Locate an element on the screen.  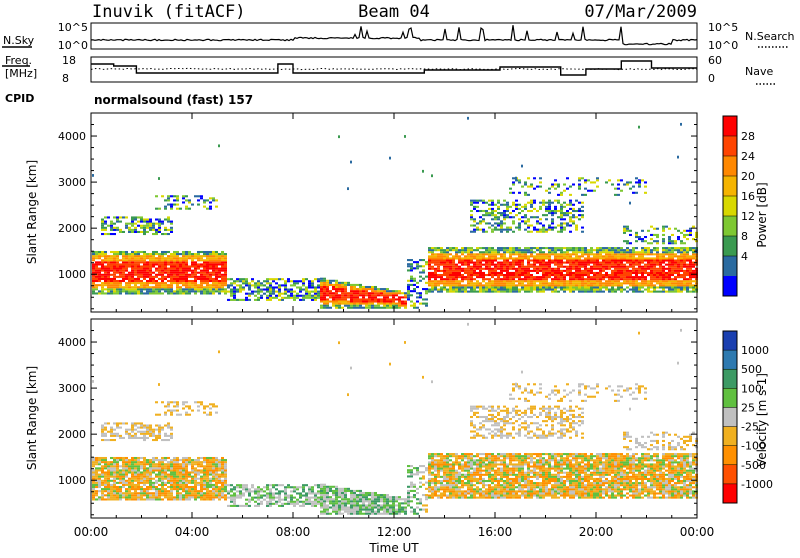
nsearch-tick-top: 10^5 is located at coordinates (723, 27).